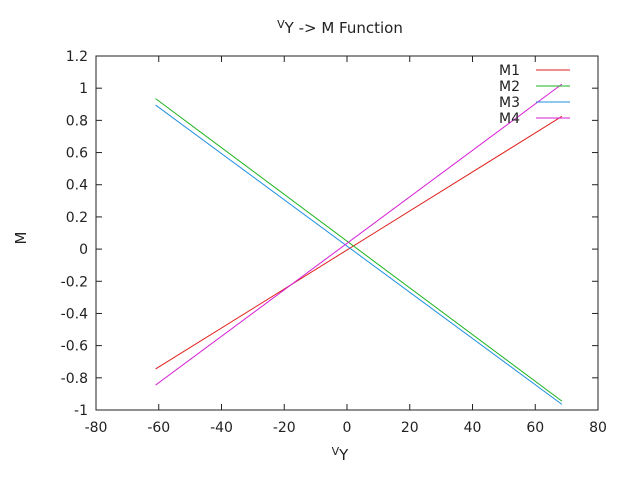  Describe the element at coordinates (509, 103) in the screenshot. I see `legend-label-m3: M3` at that location.